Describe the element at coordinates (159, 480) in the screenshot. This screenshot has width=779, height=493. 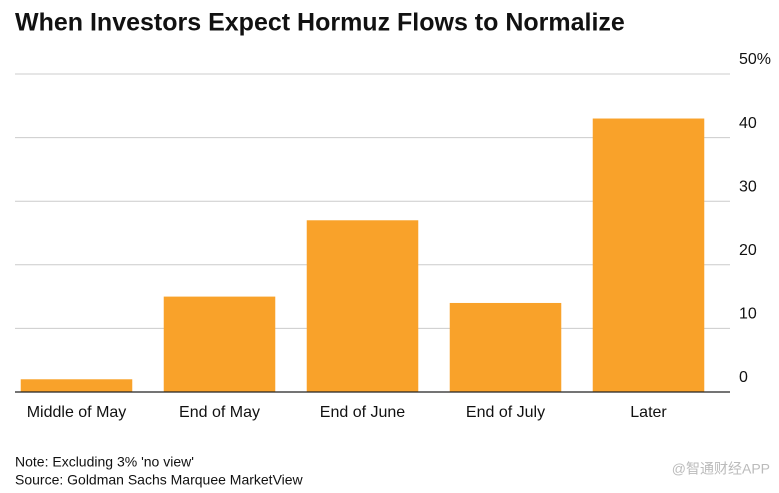
I see `source: Source: Goldman Sachs Marquee MarketView` at that location.